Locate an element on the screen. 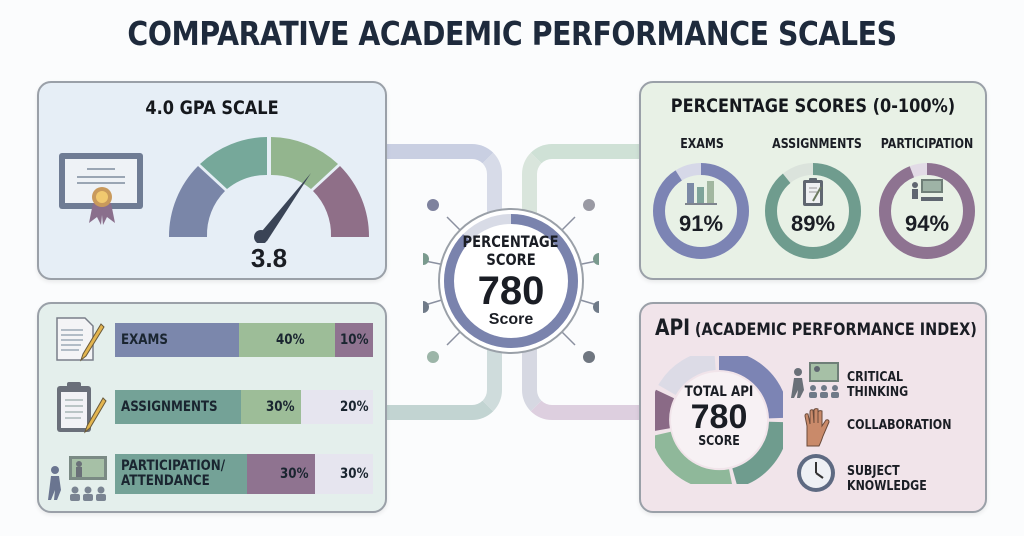 This screenshot has height=536, width=1024. classroom-teacher-icon is located at coordinates (77, 478).